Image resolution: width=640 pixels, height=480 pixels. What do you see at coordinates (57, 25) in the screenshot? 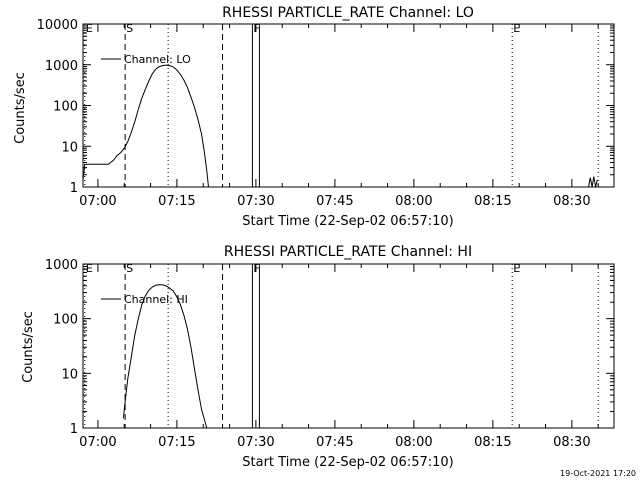
I see `y-tick-label: 10000` at bounding box center [57, 25].